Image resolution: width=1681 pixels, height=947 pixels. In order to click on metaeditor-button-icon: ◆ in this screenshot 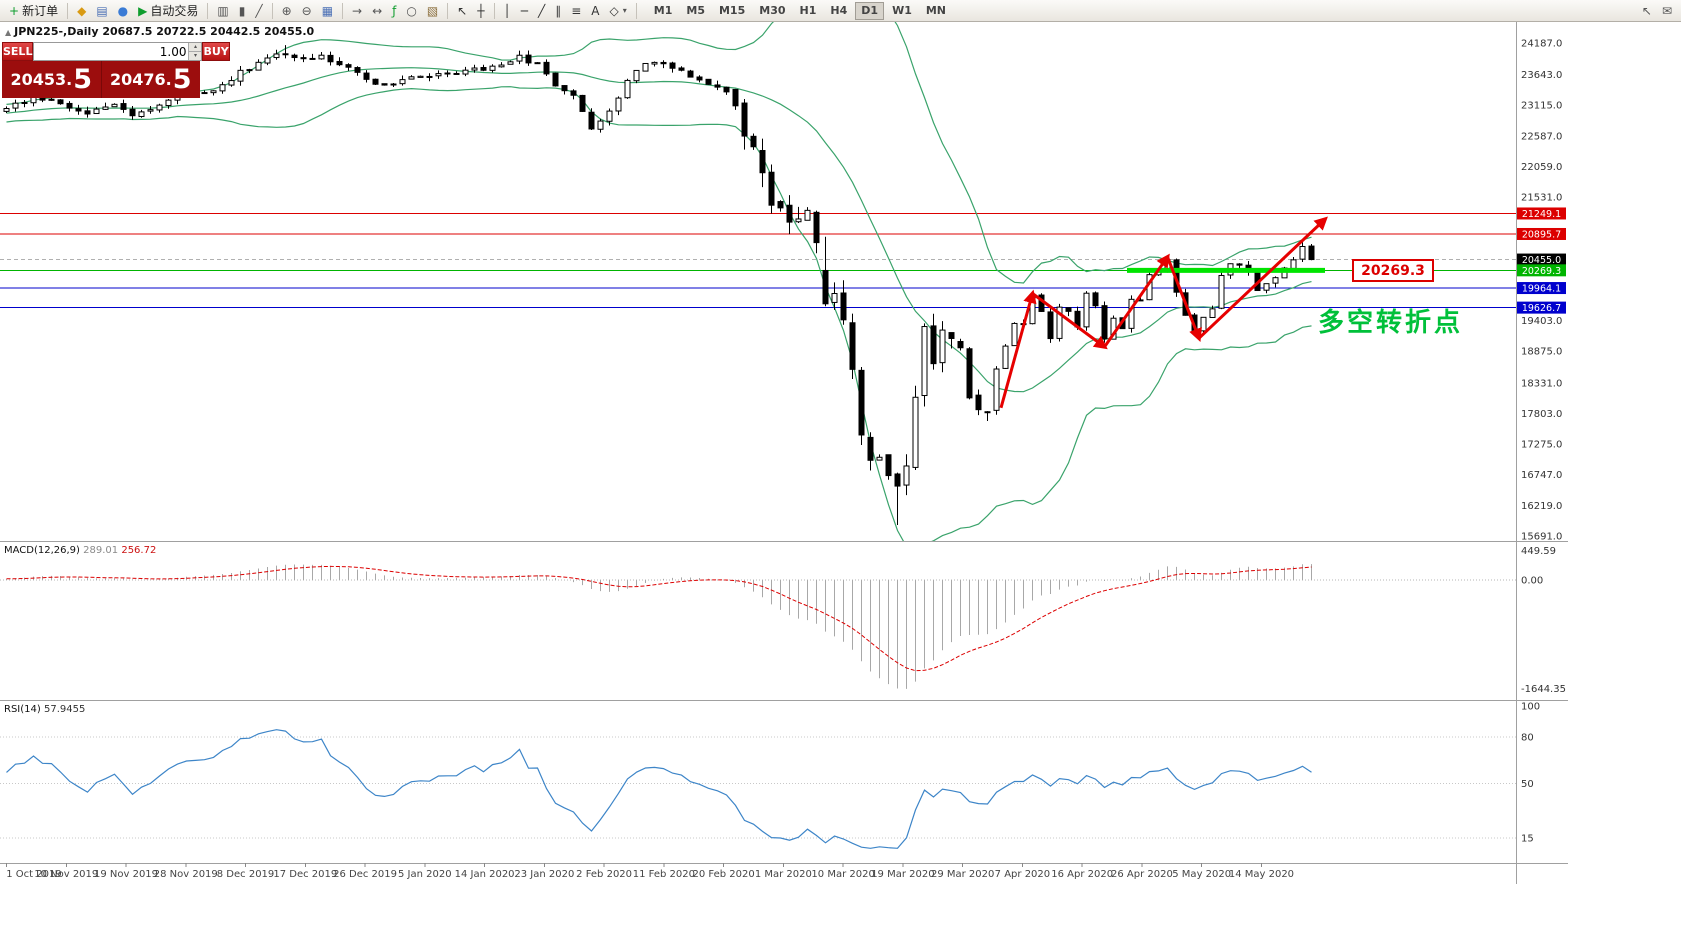, I will do `click(82, 10)`.